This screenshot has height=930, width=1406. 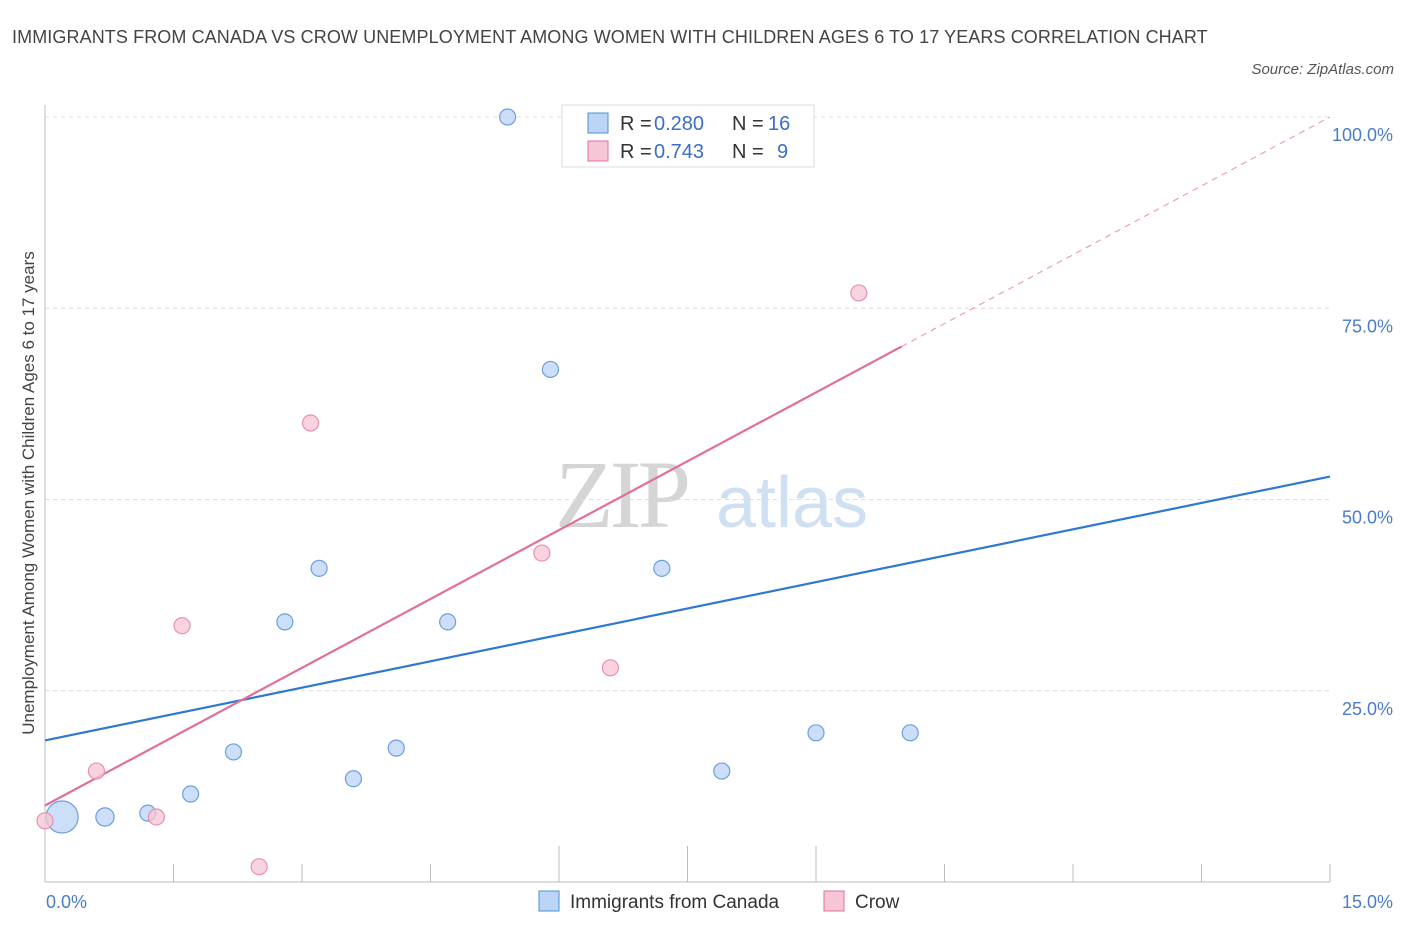 What do you see at coordinates (636, 124) in the screenshot?
I see `legend-r-label-1: R =` at bounding box center [636, 124].